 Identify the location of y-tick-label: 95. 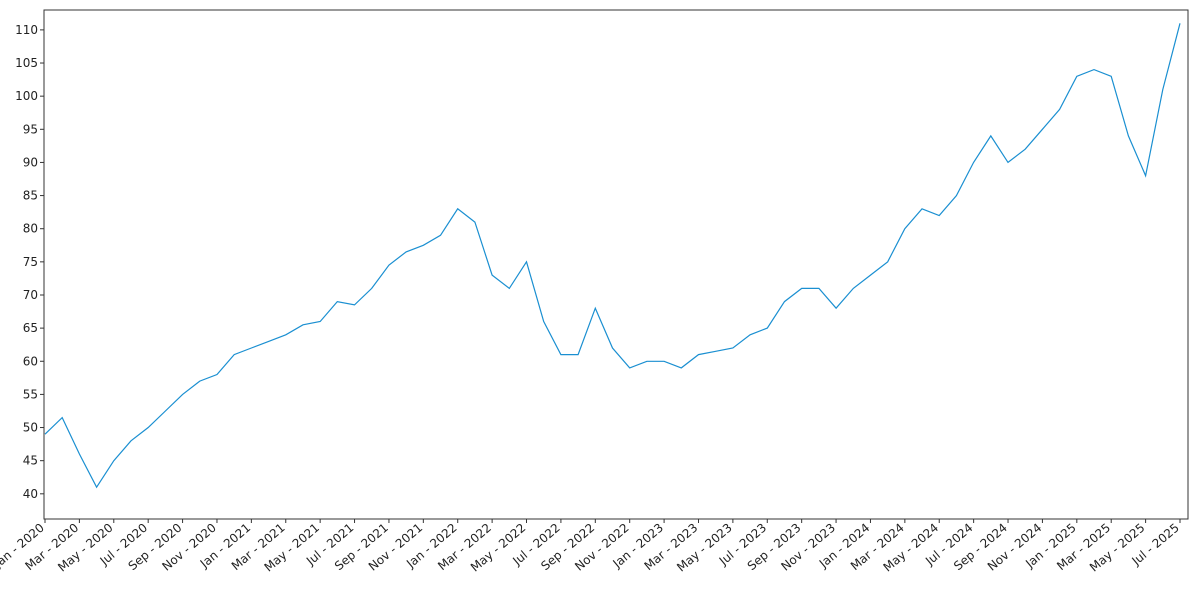
(30, 129).